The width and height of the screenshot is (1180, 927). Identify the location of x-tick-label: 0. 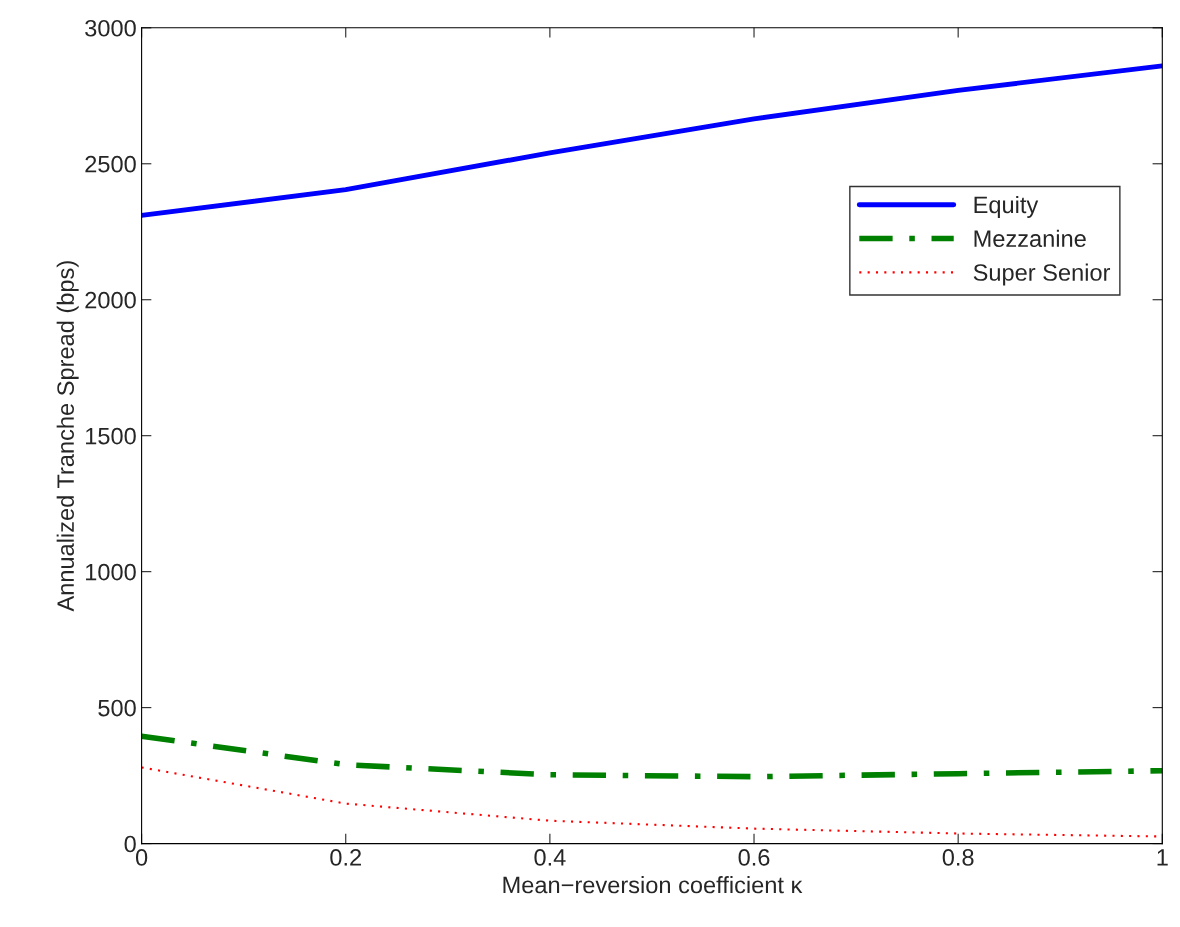
(141, 857).